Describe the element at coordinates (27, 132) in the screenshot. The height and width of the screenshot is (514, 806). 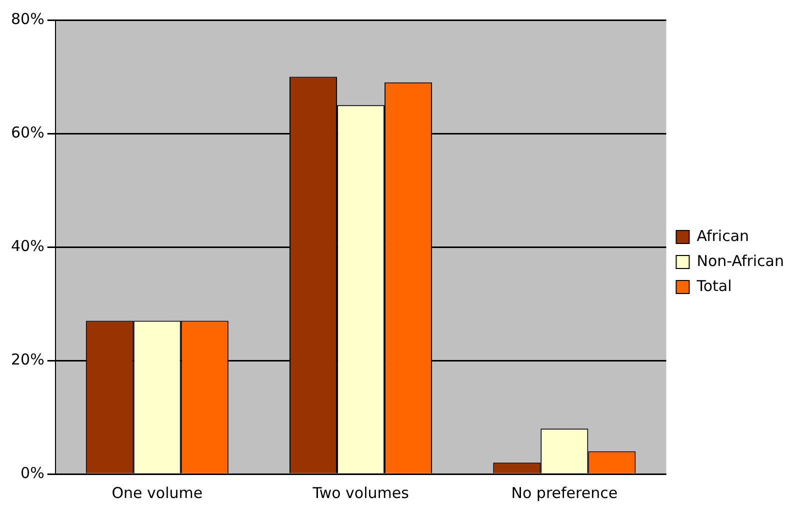
I see `y-tick-label: 60%` at that location.